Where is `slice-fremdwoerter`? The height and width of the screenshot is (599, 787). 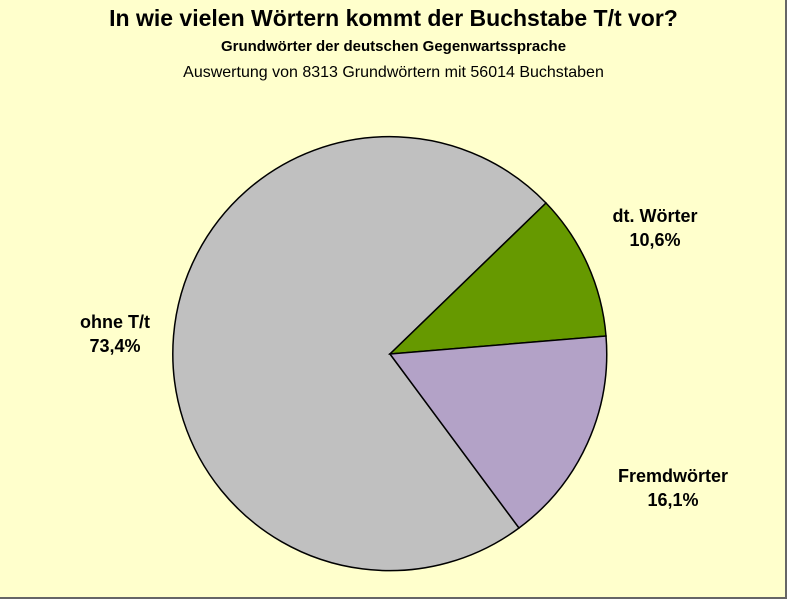 slice-fremdwoerter is located at coordinates (498, 432).